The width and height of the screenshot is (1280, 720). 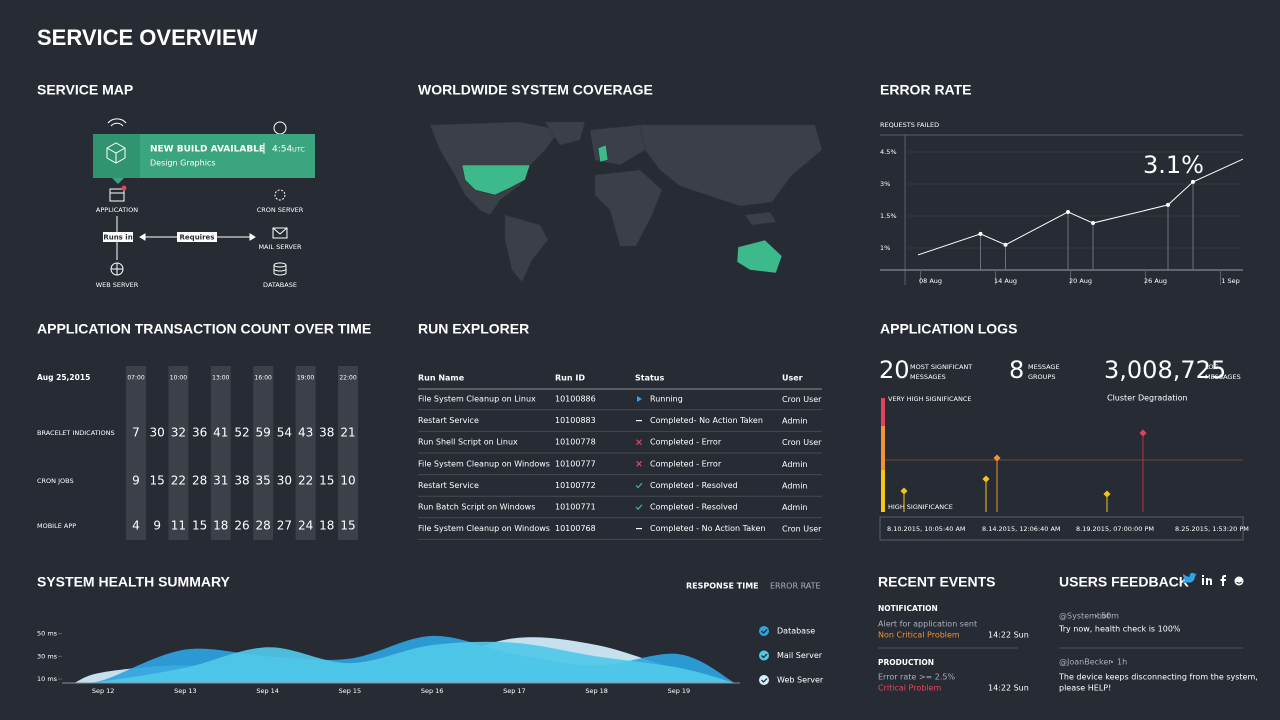 I want to click on level-label: VERY HIGH SIGNIFICANCE, so click(x=930, y=399).